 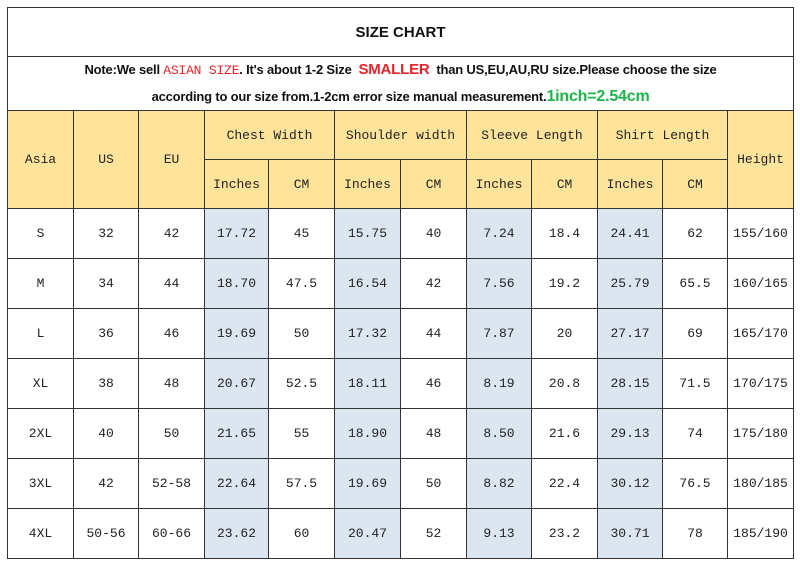 What do you see at coordinates (301, 383) in the screenshot?
I see `chest-cm-cell: 52.5` at bounding box center [301, 383].